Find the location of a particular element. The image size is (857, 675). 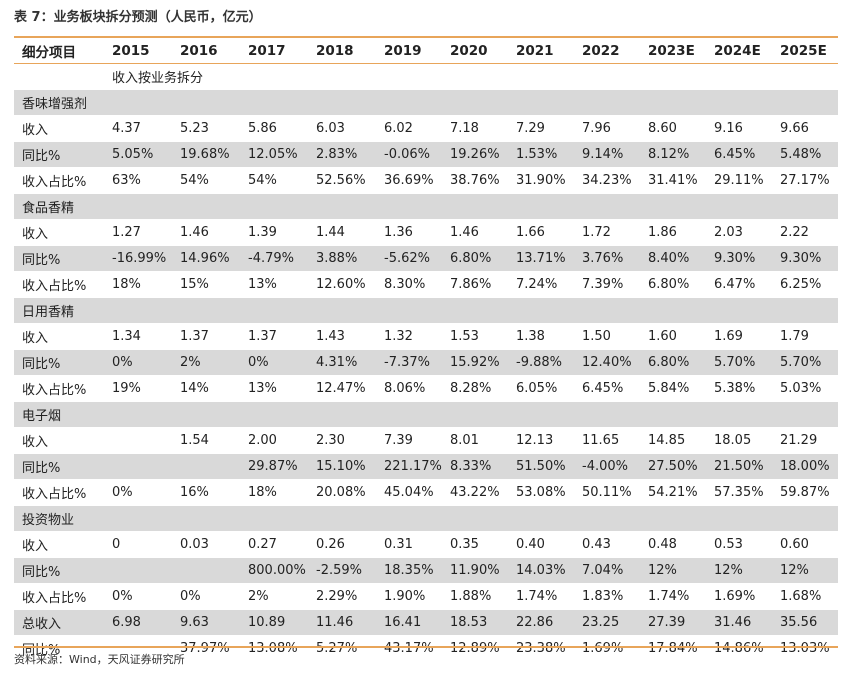

table-cell: 1.43 is located at coordinates (342, 336).